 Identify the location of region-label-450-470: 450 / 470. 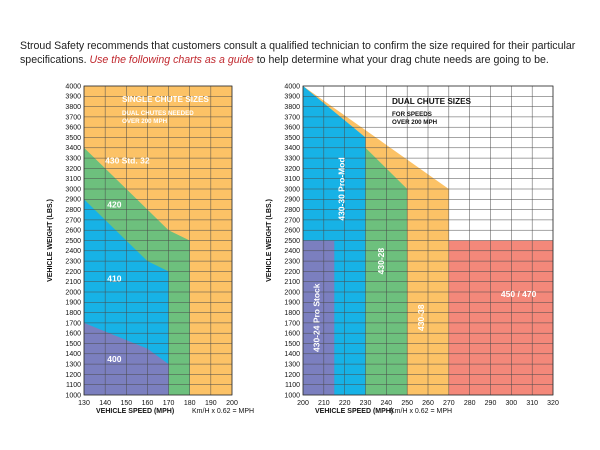
(519, 294).